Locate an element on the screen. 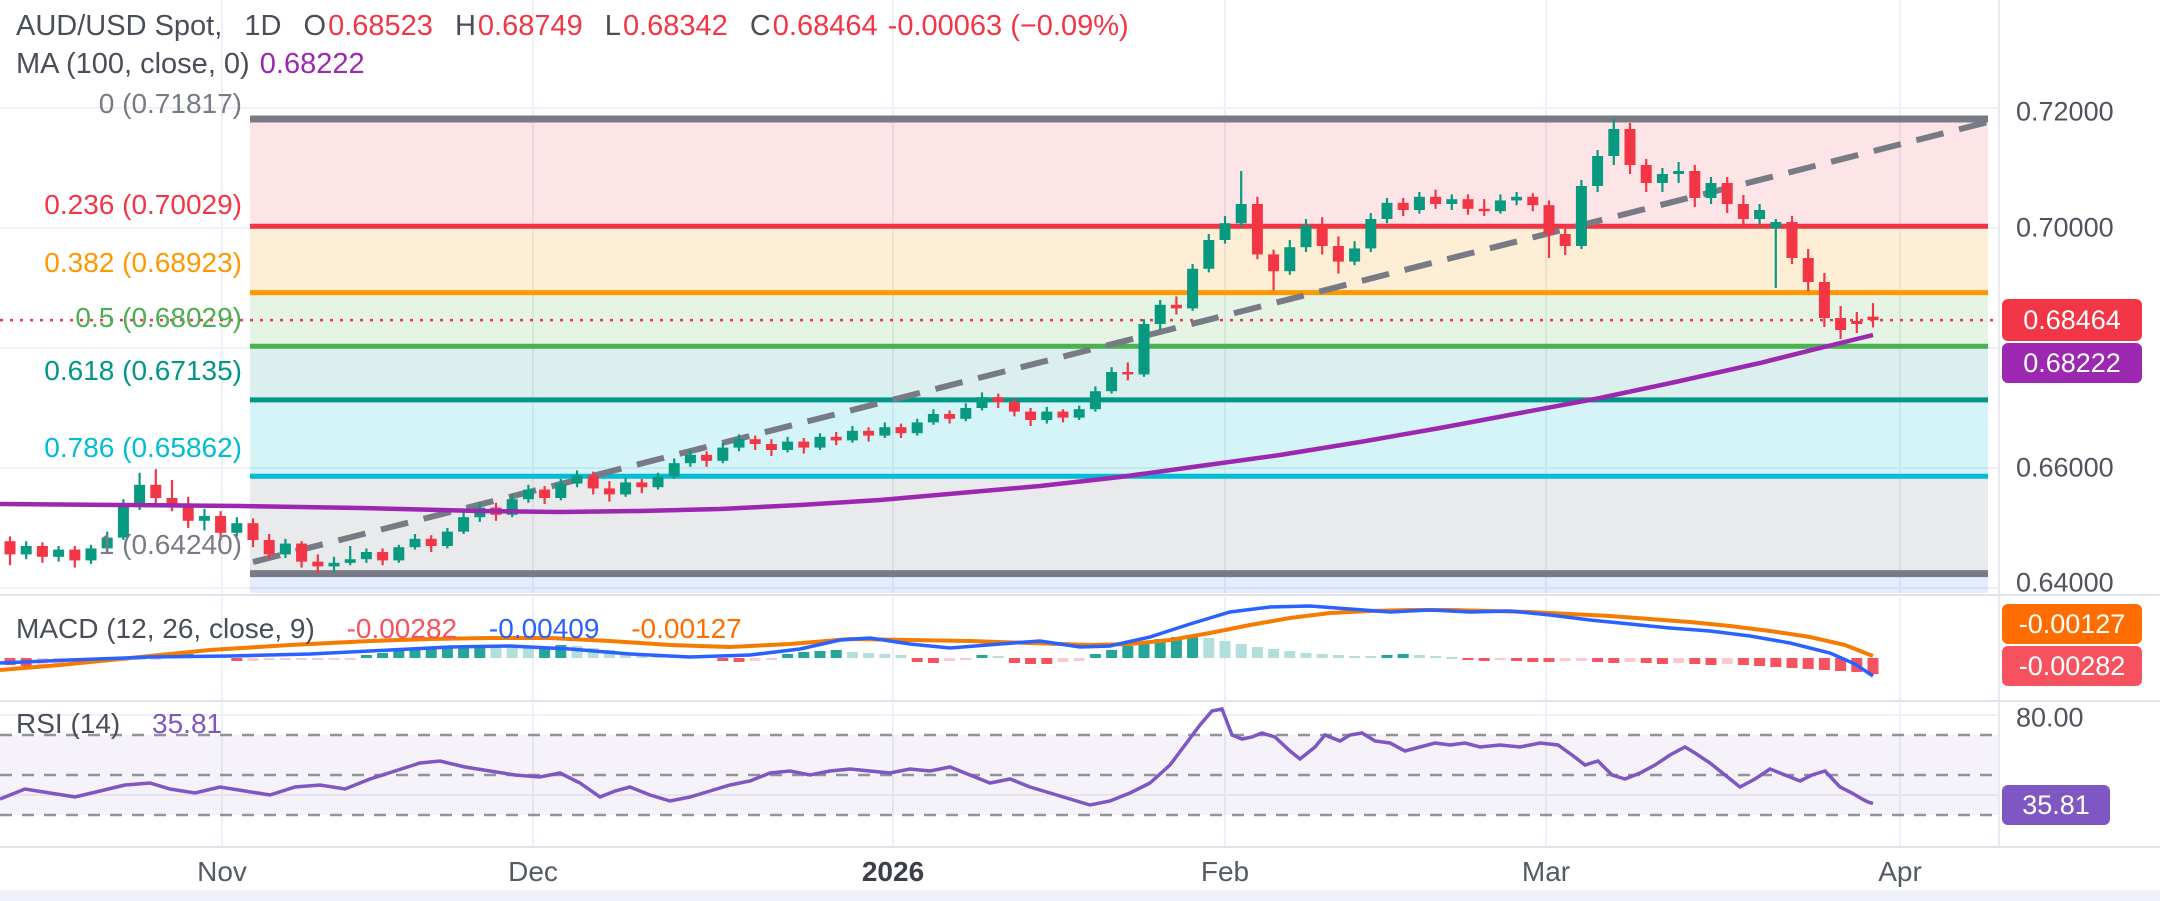  fib-label-1: 1 (0.64240) is located at coordinates (170, 544).